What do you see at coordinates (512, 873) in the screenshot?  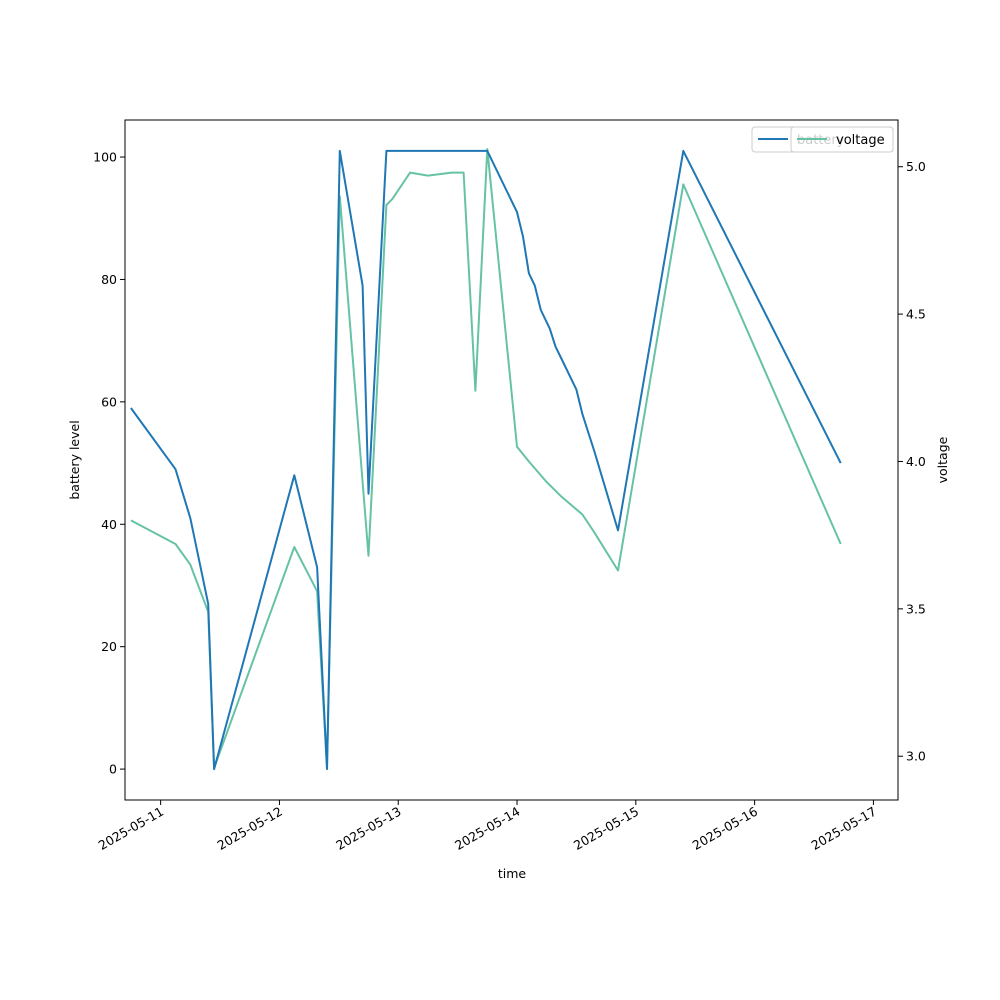 I see `x-axis-label: time` at bounding box center [512, 873].